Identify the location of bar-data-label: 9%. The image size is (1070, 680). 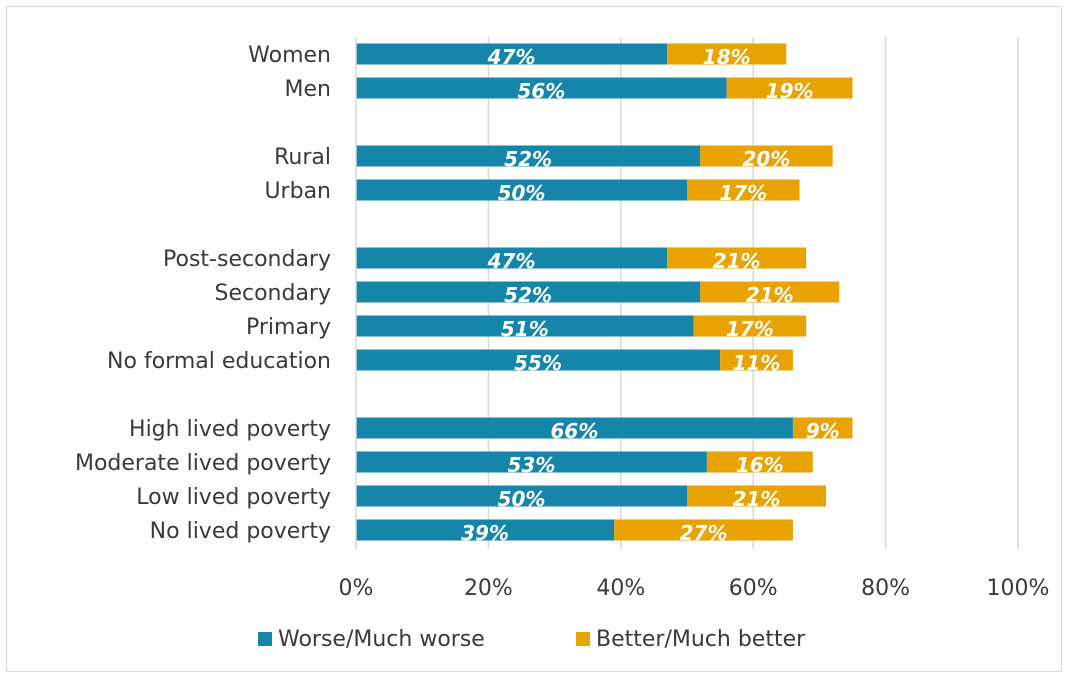
(823, 431).